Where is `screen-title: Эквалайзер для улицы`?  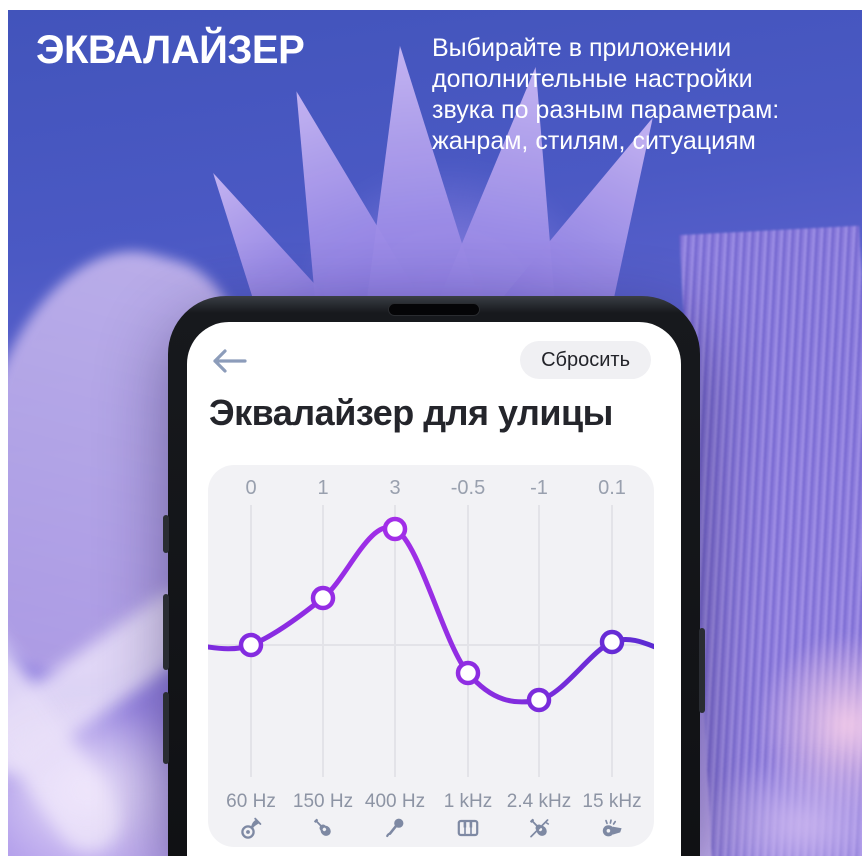 screen-title: Эквалайзер для улицы is located at coordinates (411, 412).